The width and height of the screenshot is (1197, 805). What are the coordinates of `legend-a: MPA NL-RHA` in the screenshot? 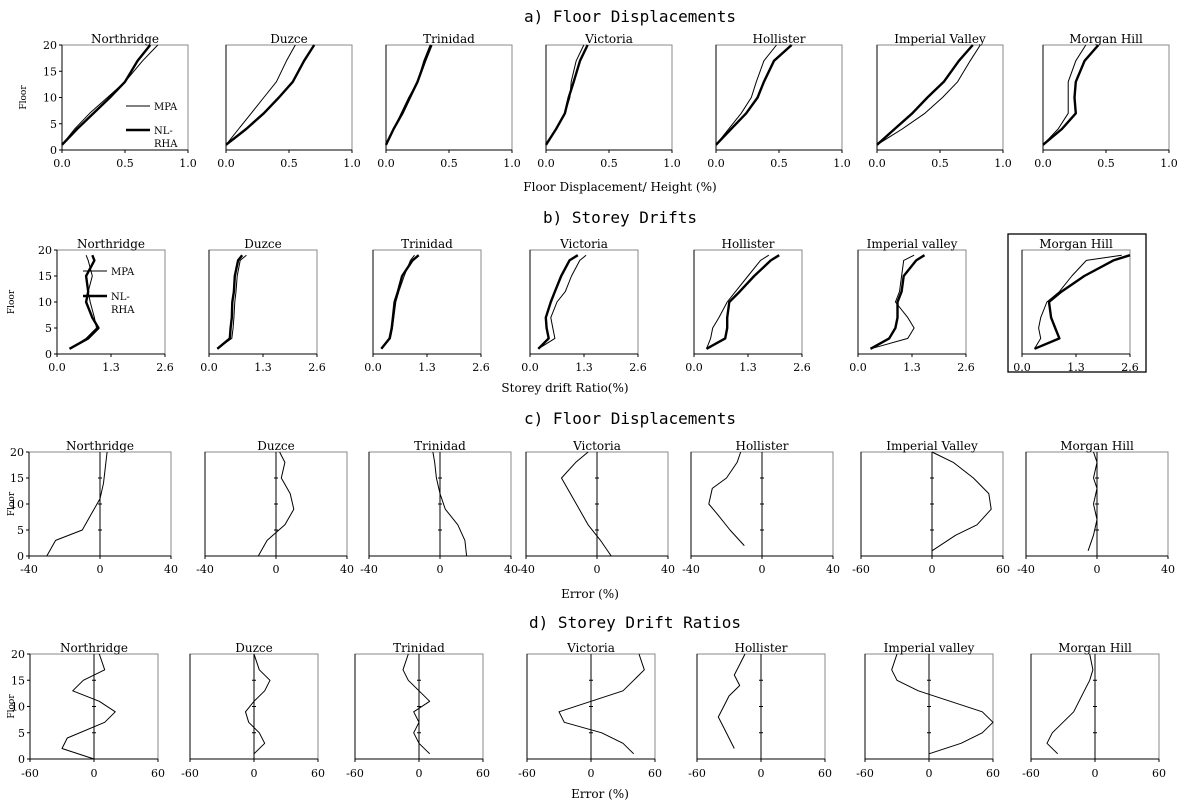 It's located at (152, 126).